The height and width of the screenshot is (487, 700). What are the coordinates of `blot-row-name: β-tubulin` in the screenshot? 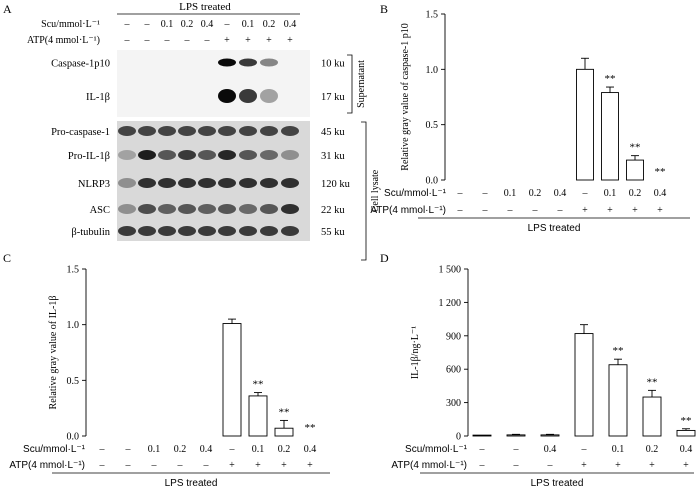 It's located at (90, 232).